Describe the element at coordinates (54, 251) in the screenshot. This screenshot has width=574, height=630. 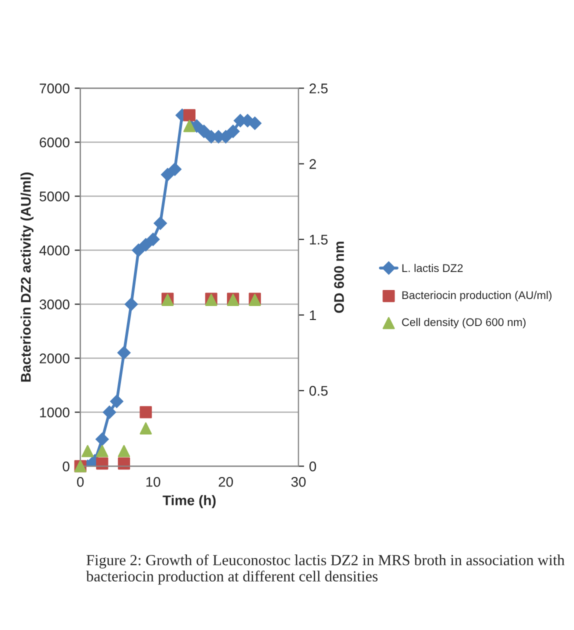
I see `y-tick-label: 4000` at that location.